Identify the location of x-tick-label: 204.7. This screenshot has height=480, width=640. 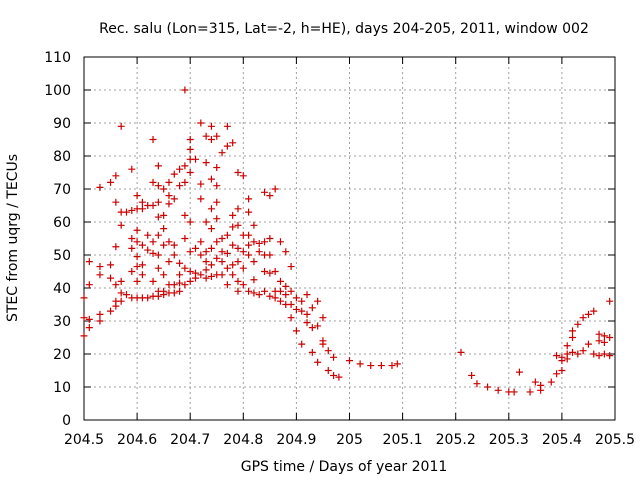
(190, 440).